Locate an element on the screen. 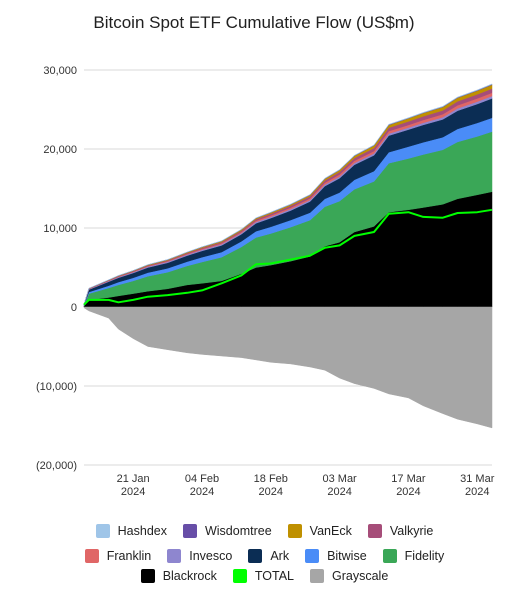  x-tick-label: 31 Mar is located at coordinates (477, 479).